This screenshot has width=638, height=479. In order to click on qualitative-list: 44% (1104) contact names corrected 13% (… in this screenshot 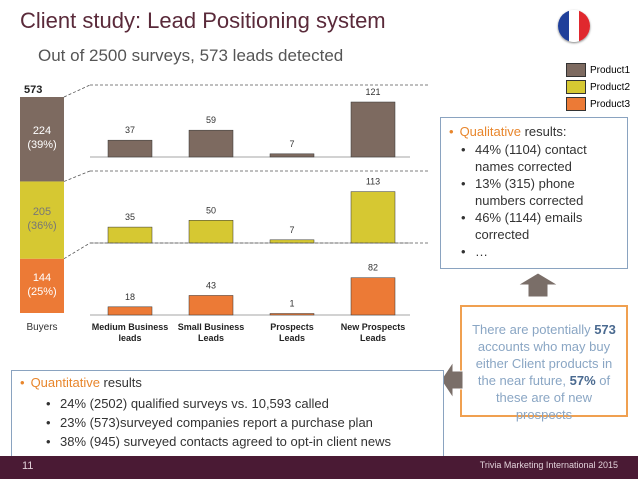, I will do `click(534, 200)`.